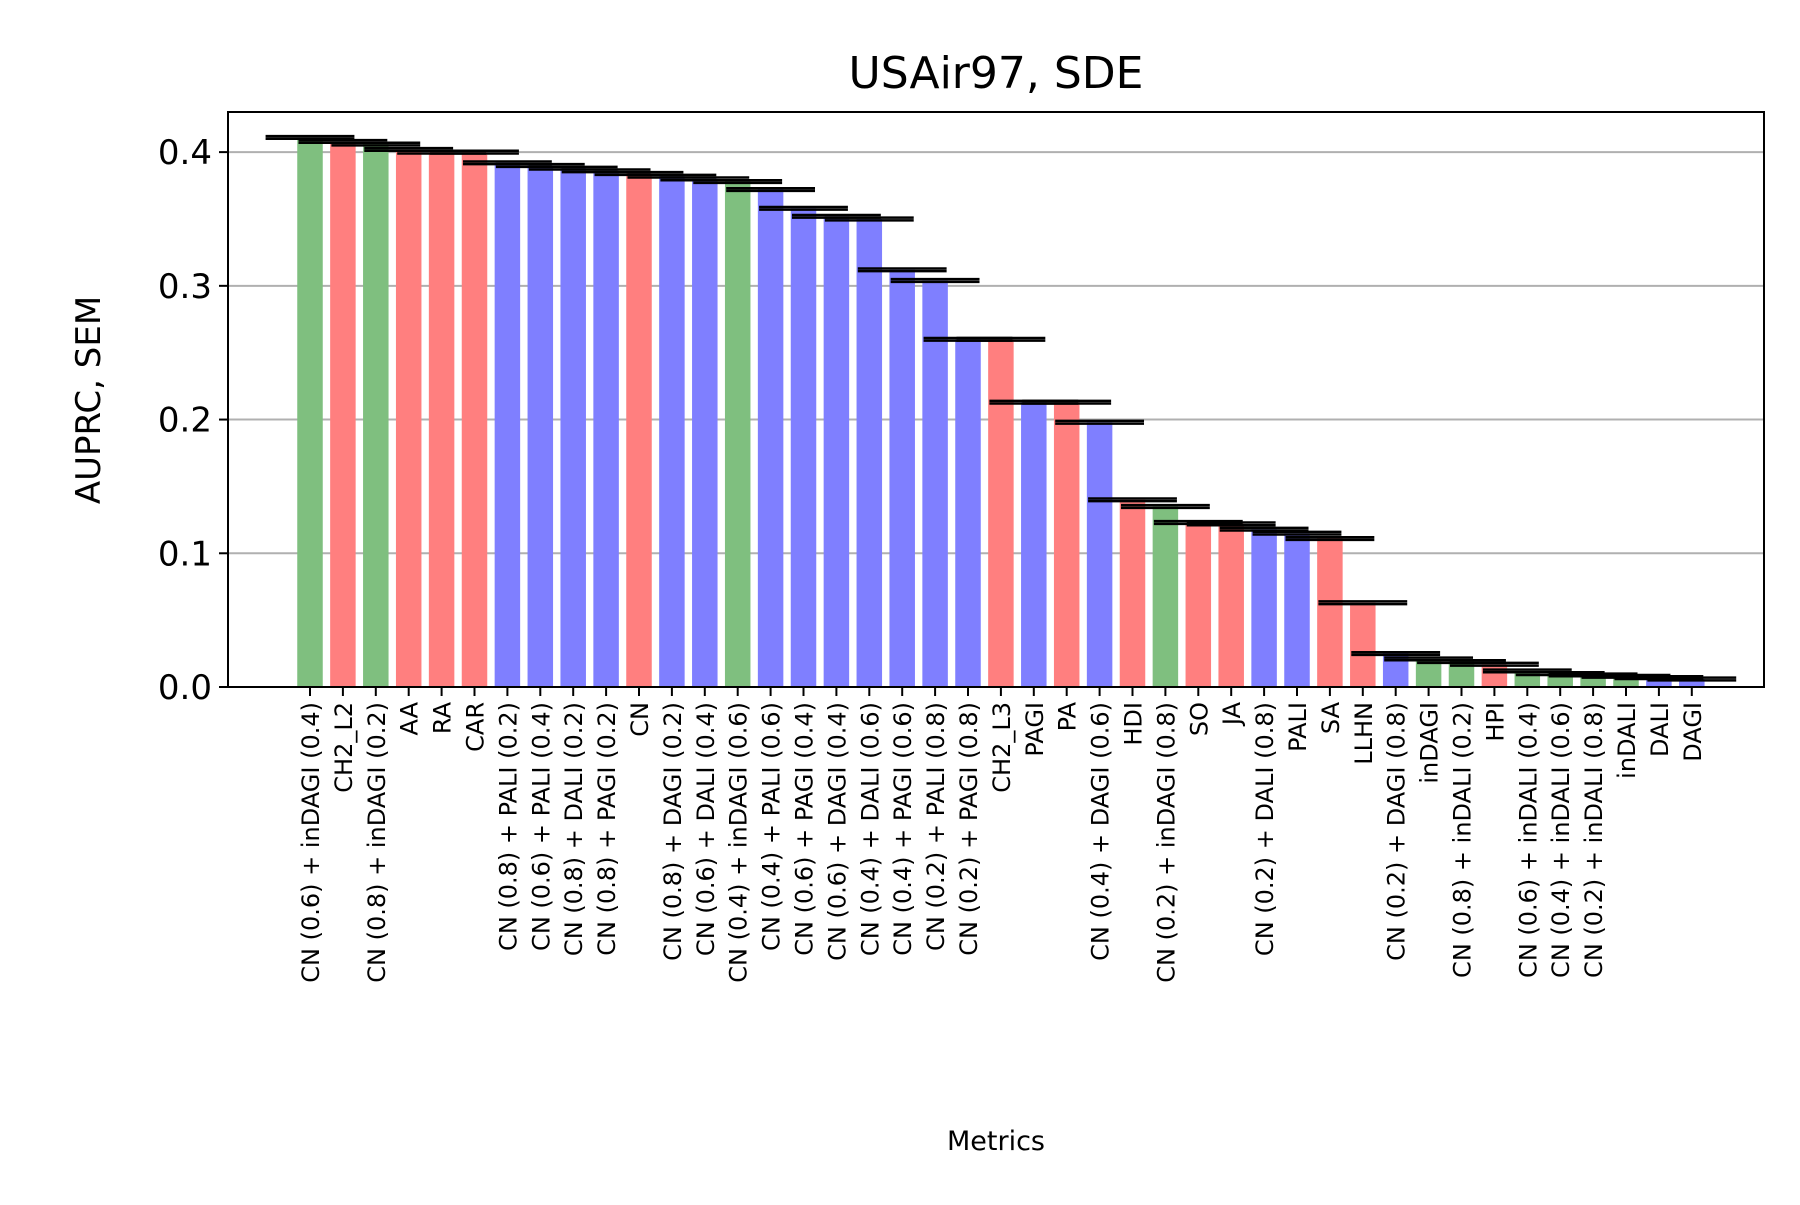 The height and width of the screenshot is (1205, 1800). Describe the element at coordinates (574, 829) in the screenshot. I see `x-tick-label: CN (0.8) + DALI (0.2)` at that location.